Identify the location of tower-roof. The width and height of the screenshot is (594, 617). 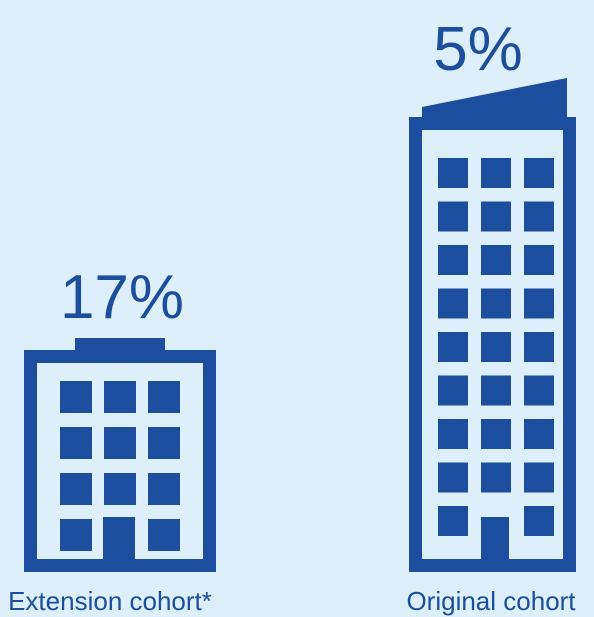
(494, 97).